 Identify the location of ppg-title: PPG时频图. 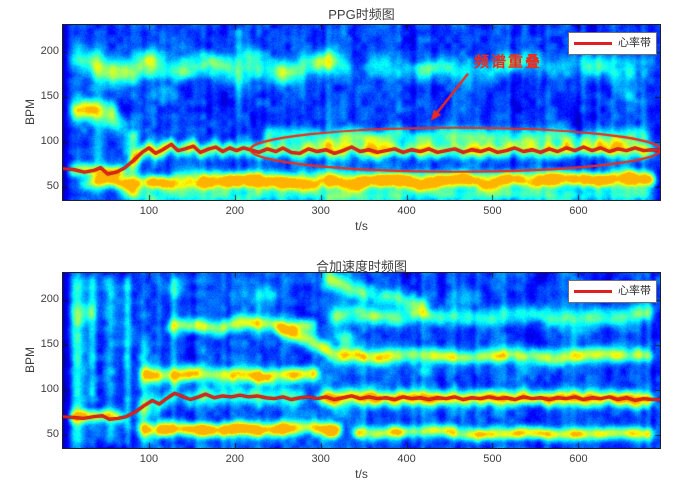
(361, 14).